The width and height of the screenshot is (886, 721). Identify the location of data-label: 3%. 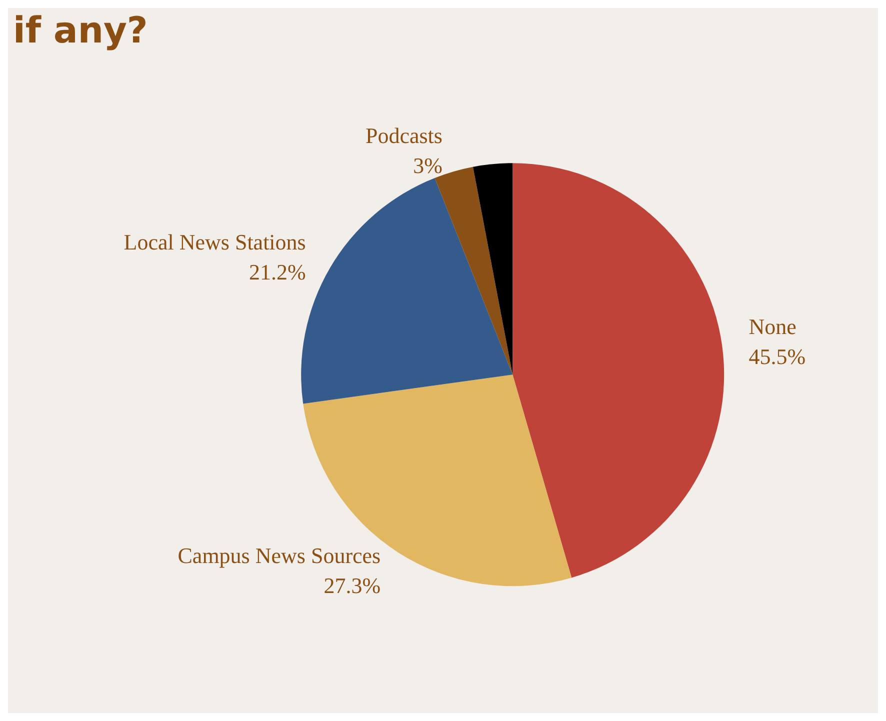
(427, 165).